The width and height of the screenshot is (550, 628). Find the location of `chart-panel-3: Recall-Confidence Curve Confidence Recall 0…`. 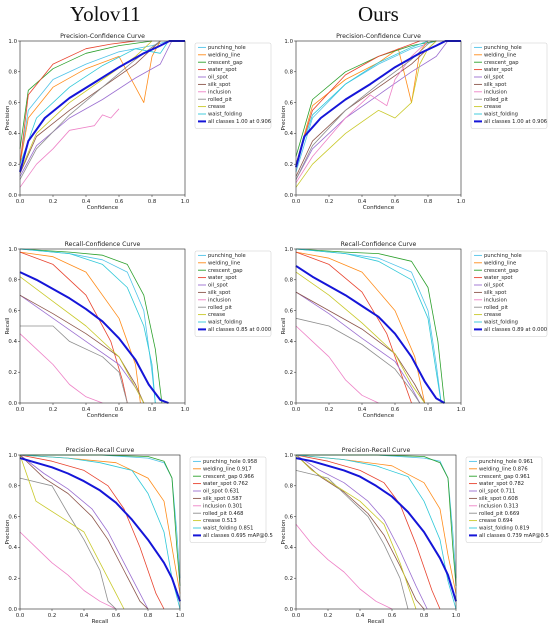

chart-panel-3: Recall-Confidence Curve Confidence Recall 0… is located at coordinates (138, 330).